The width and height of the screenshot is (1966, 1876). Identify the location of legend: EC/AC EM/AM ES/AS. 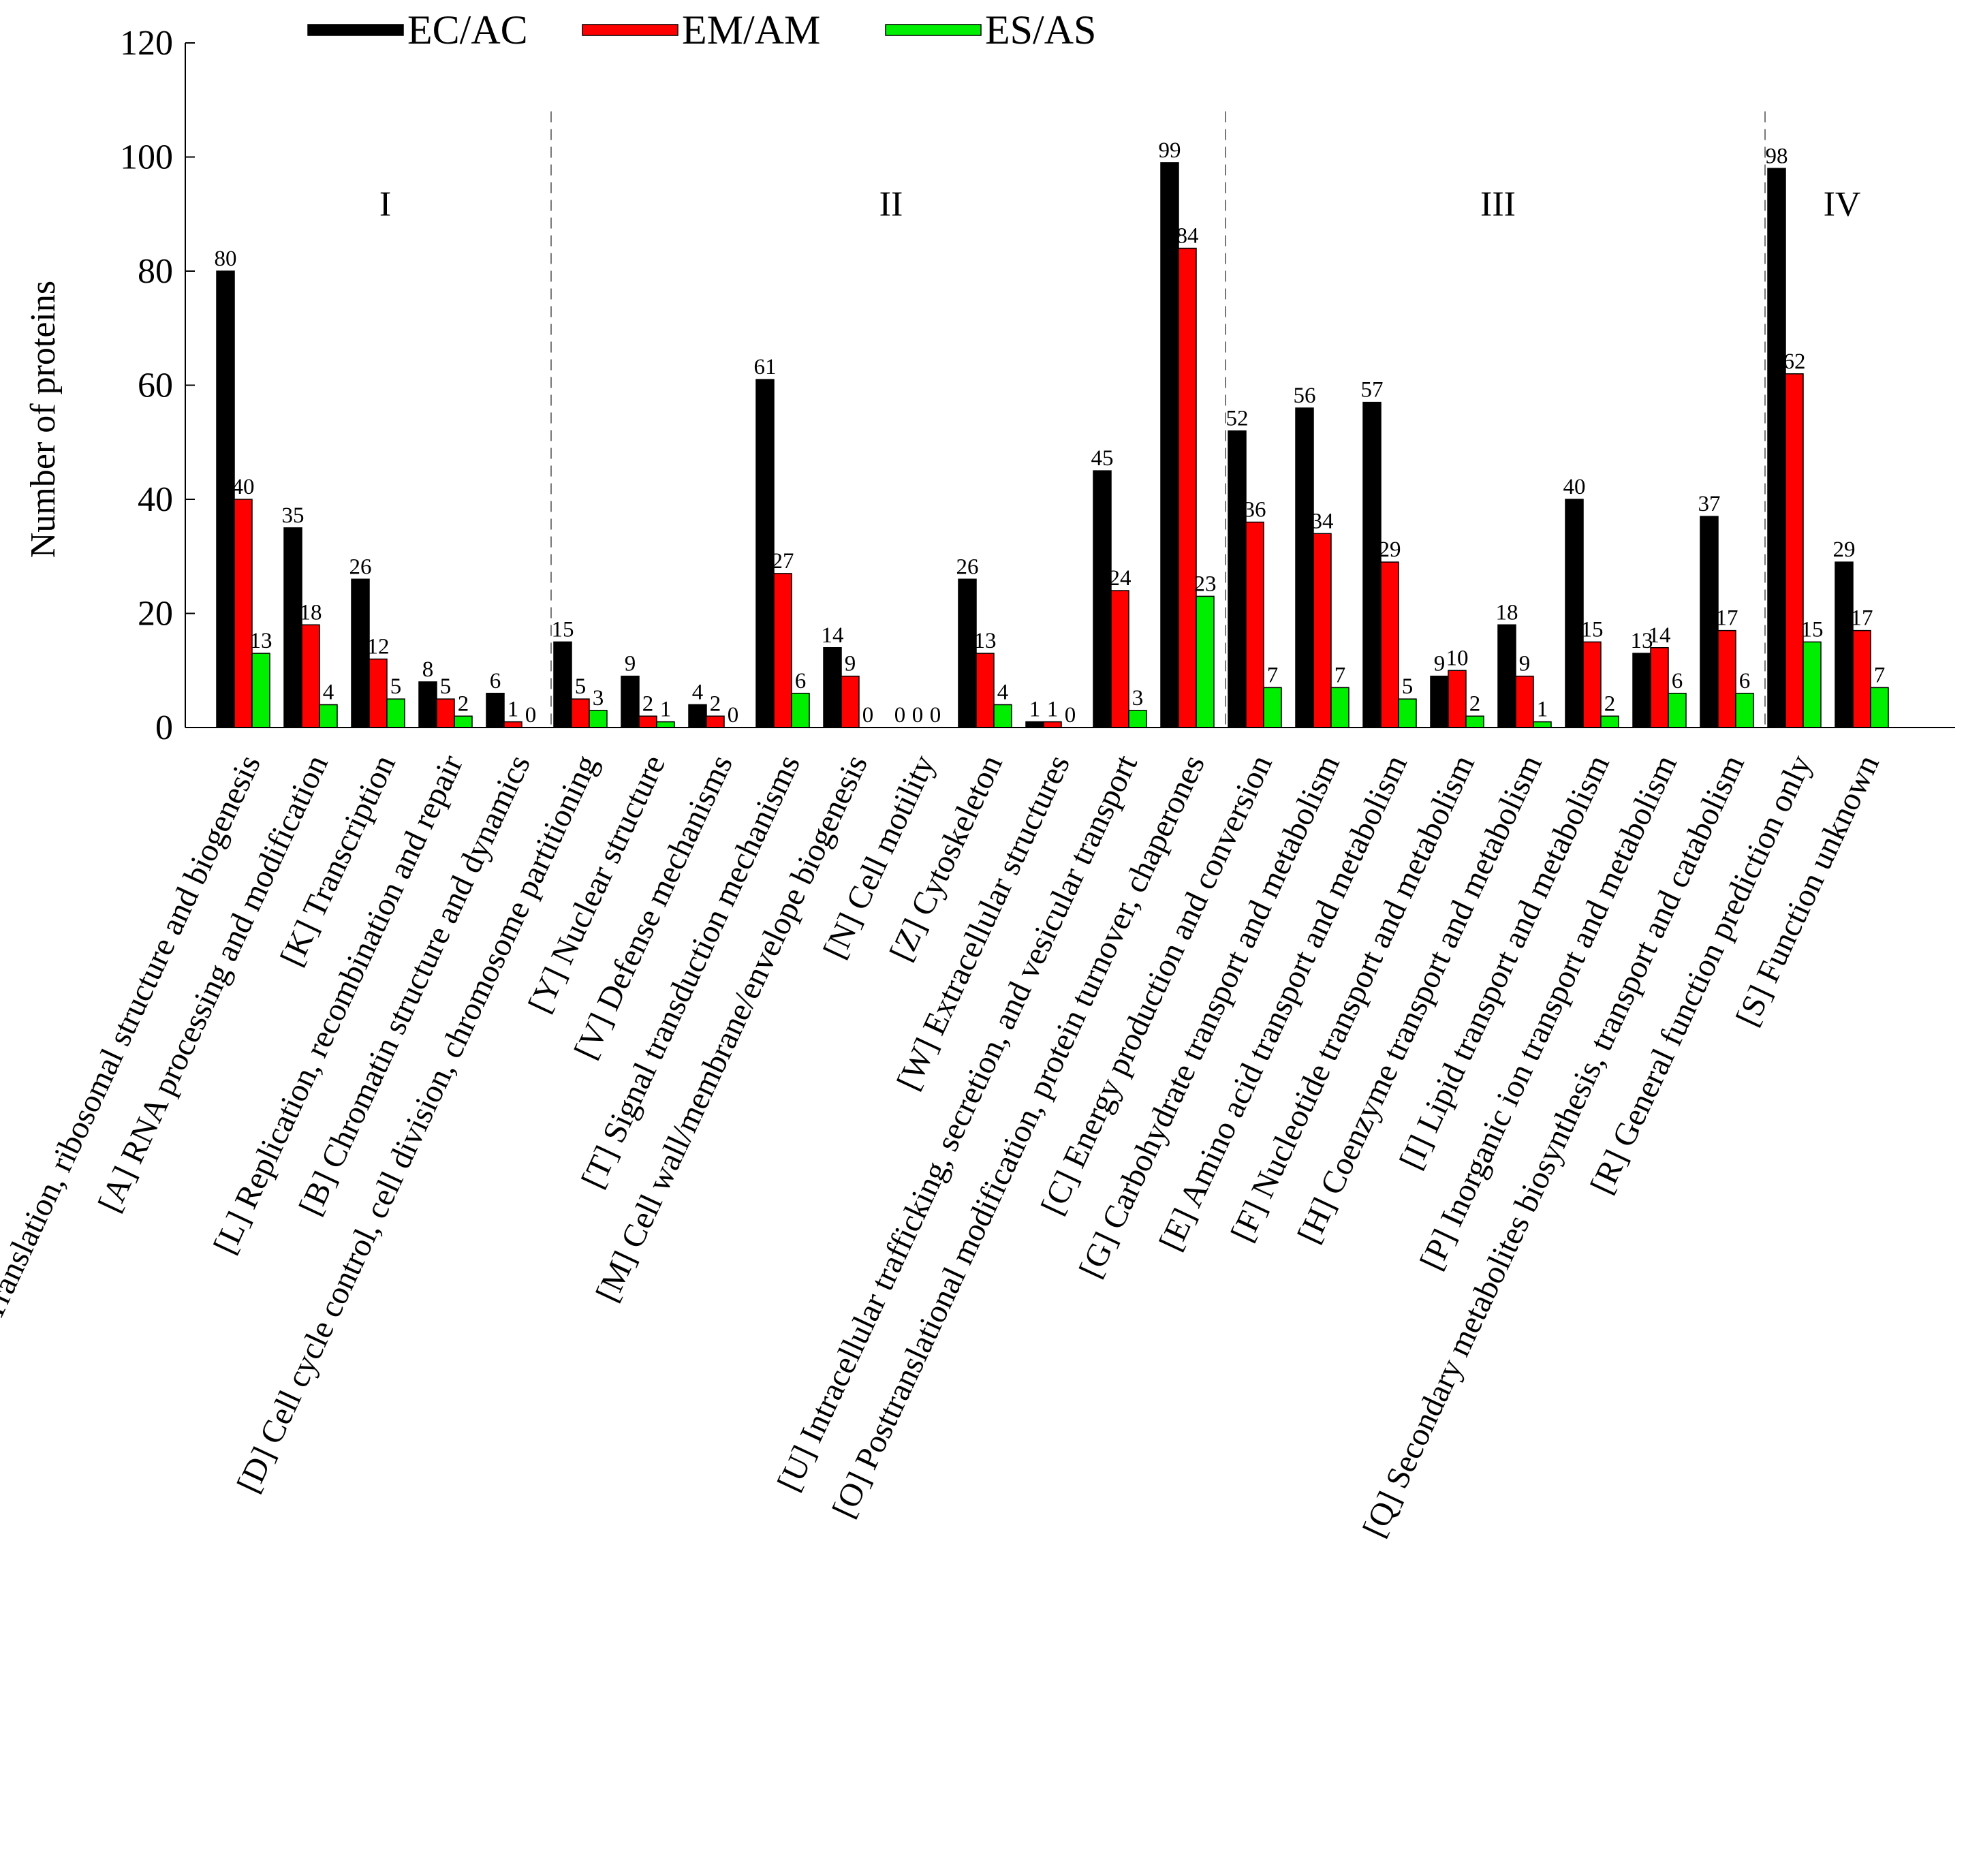
(701, 30).